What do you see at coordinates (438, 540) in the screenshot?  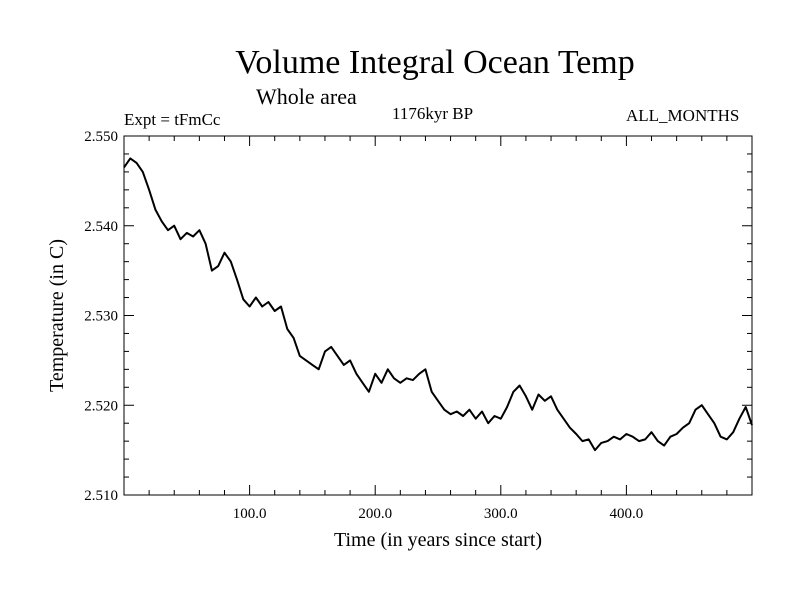 I see `x-axis-label: Time (in years since start)` at bounding box center [438, 540].